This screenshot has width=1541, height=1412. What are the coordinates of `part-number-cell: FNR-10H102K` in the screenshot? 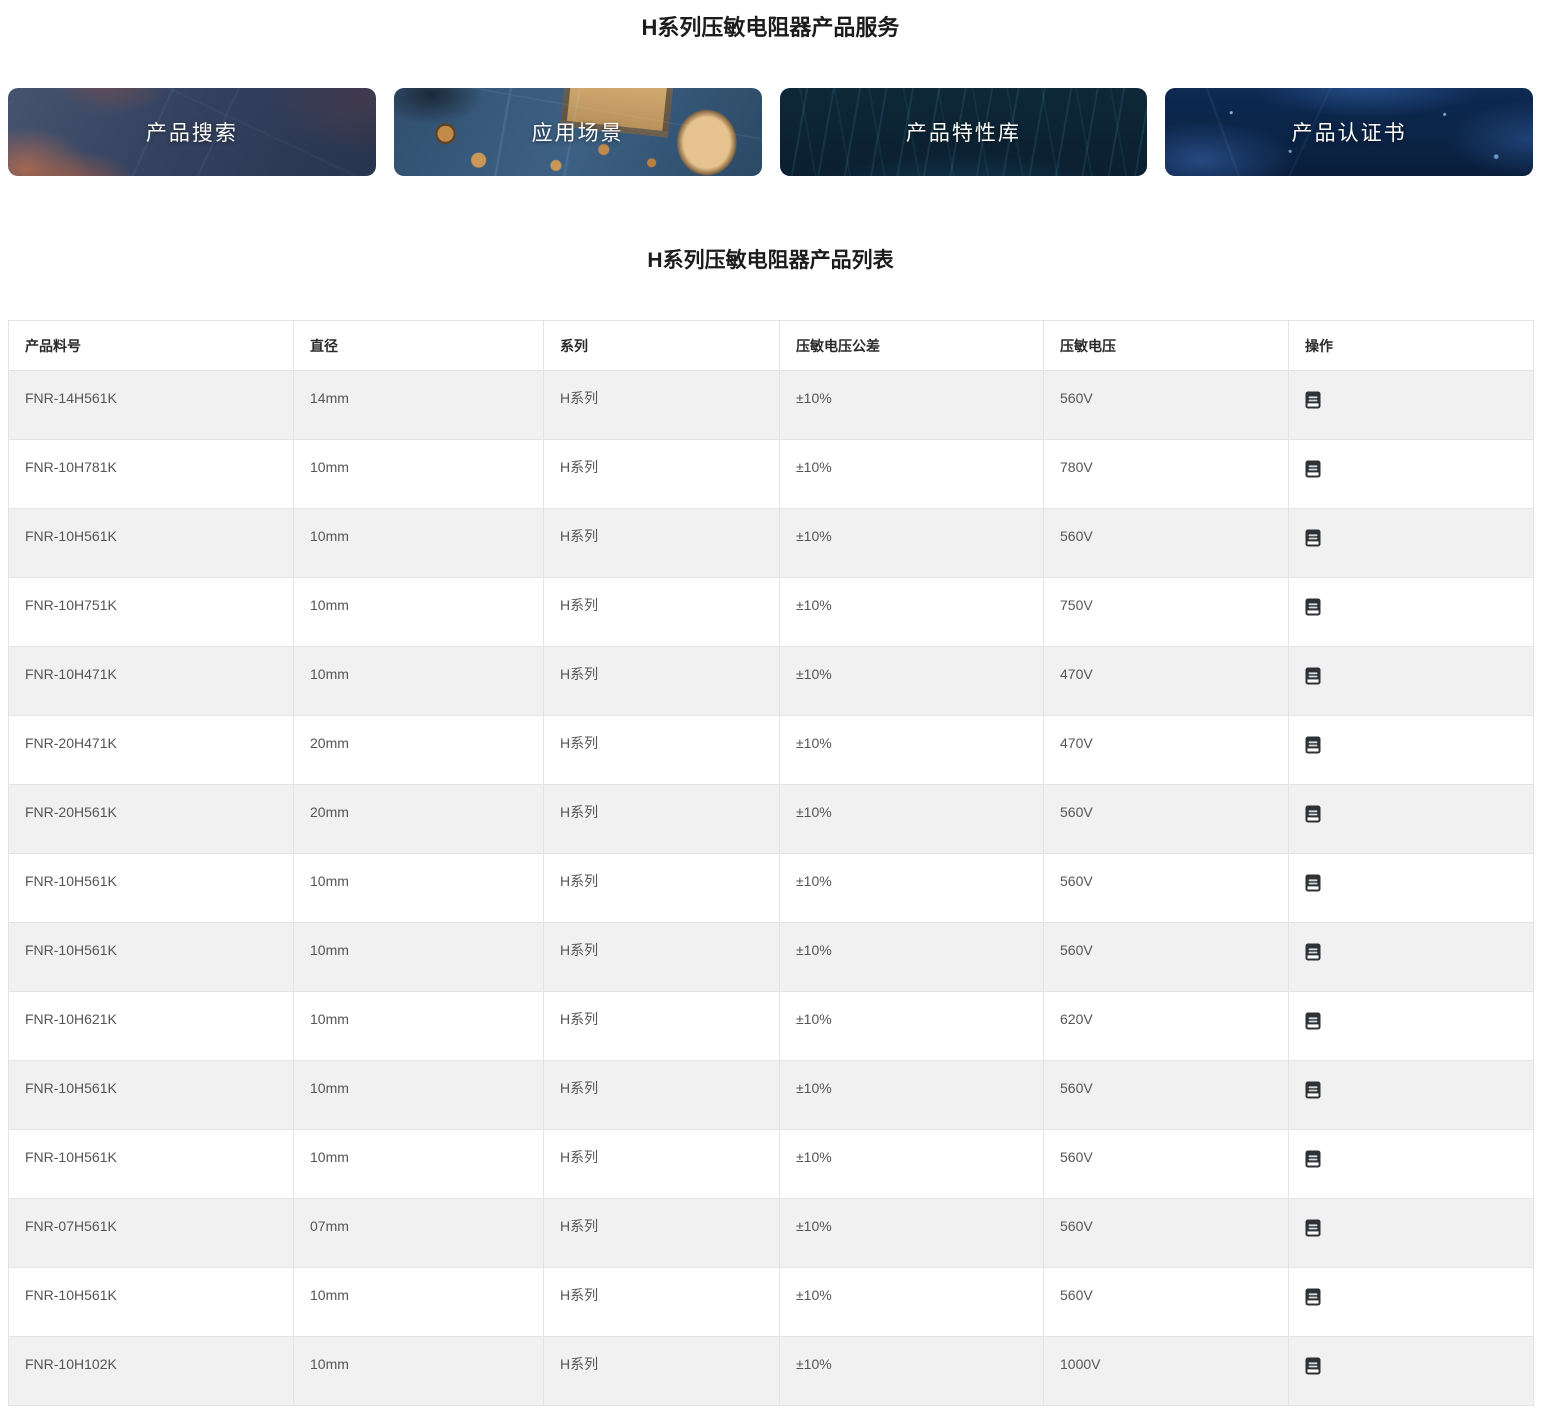 It's located at (151, 1371).